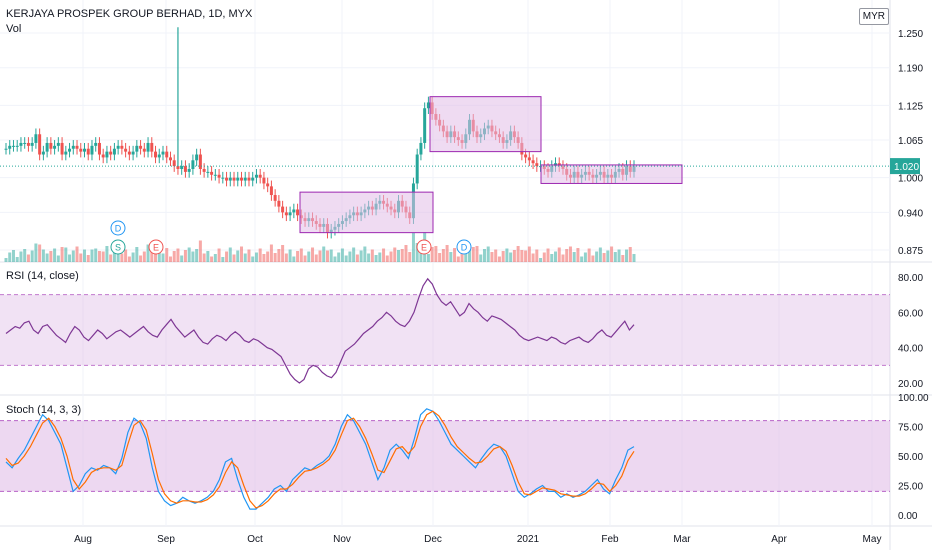 The height and width of the screenshot is (550, 932). I want to click on event-marker-label: D, so click(464, 248).